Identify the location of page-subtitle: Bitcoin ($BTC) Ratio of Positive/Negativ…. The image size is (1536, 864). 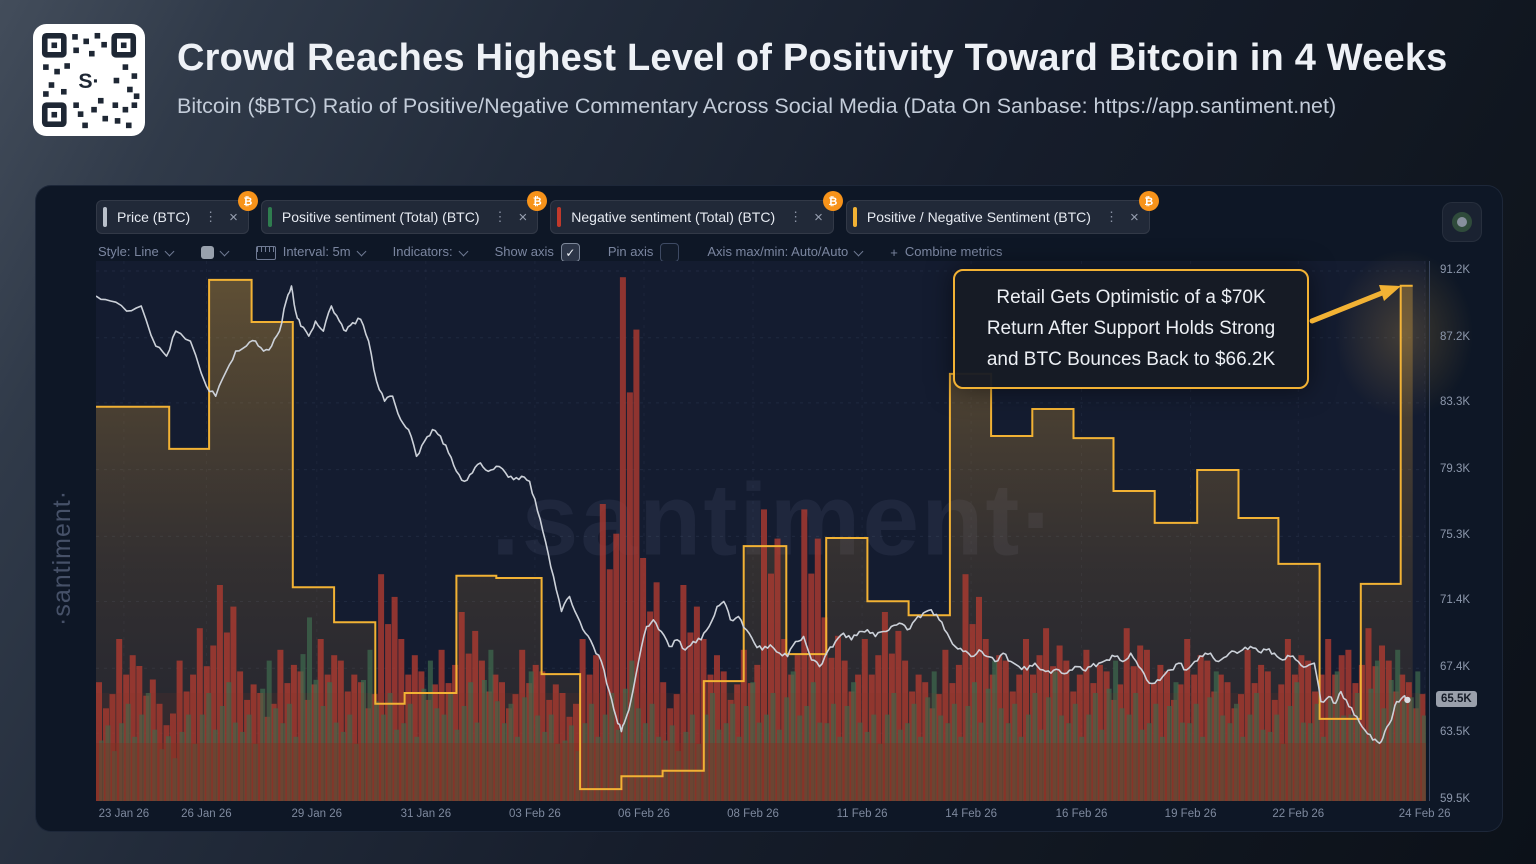
(757, 105).